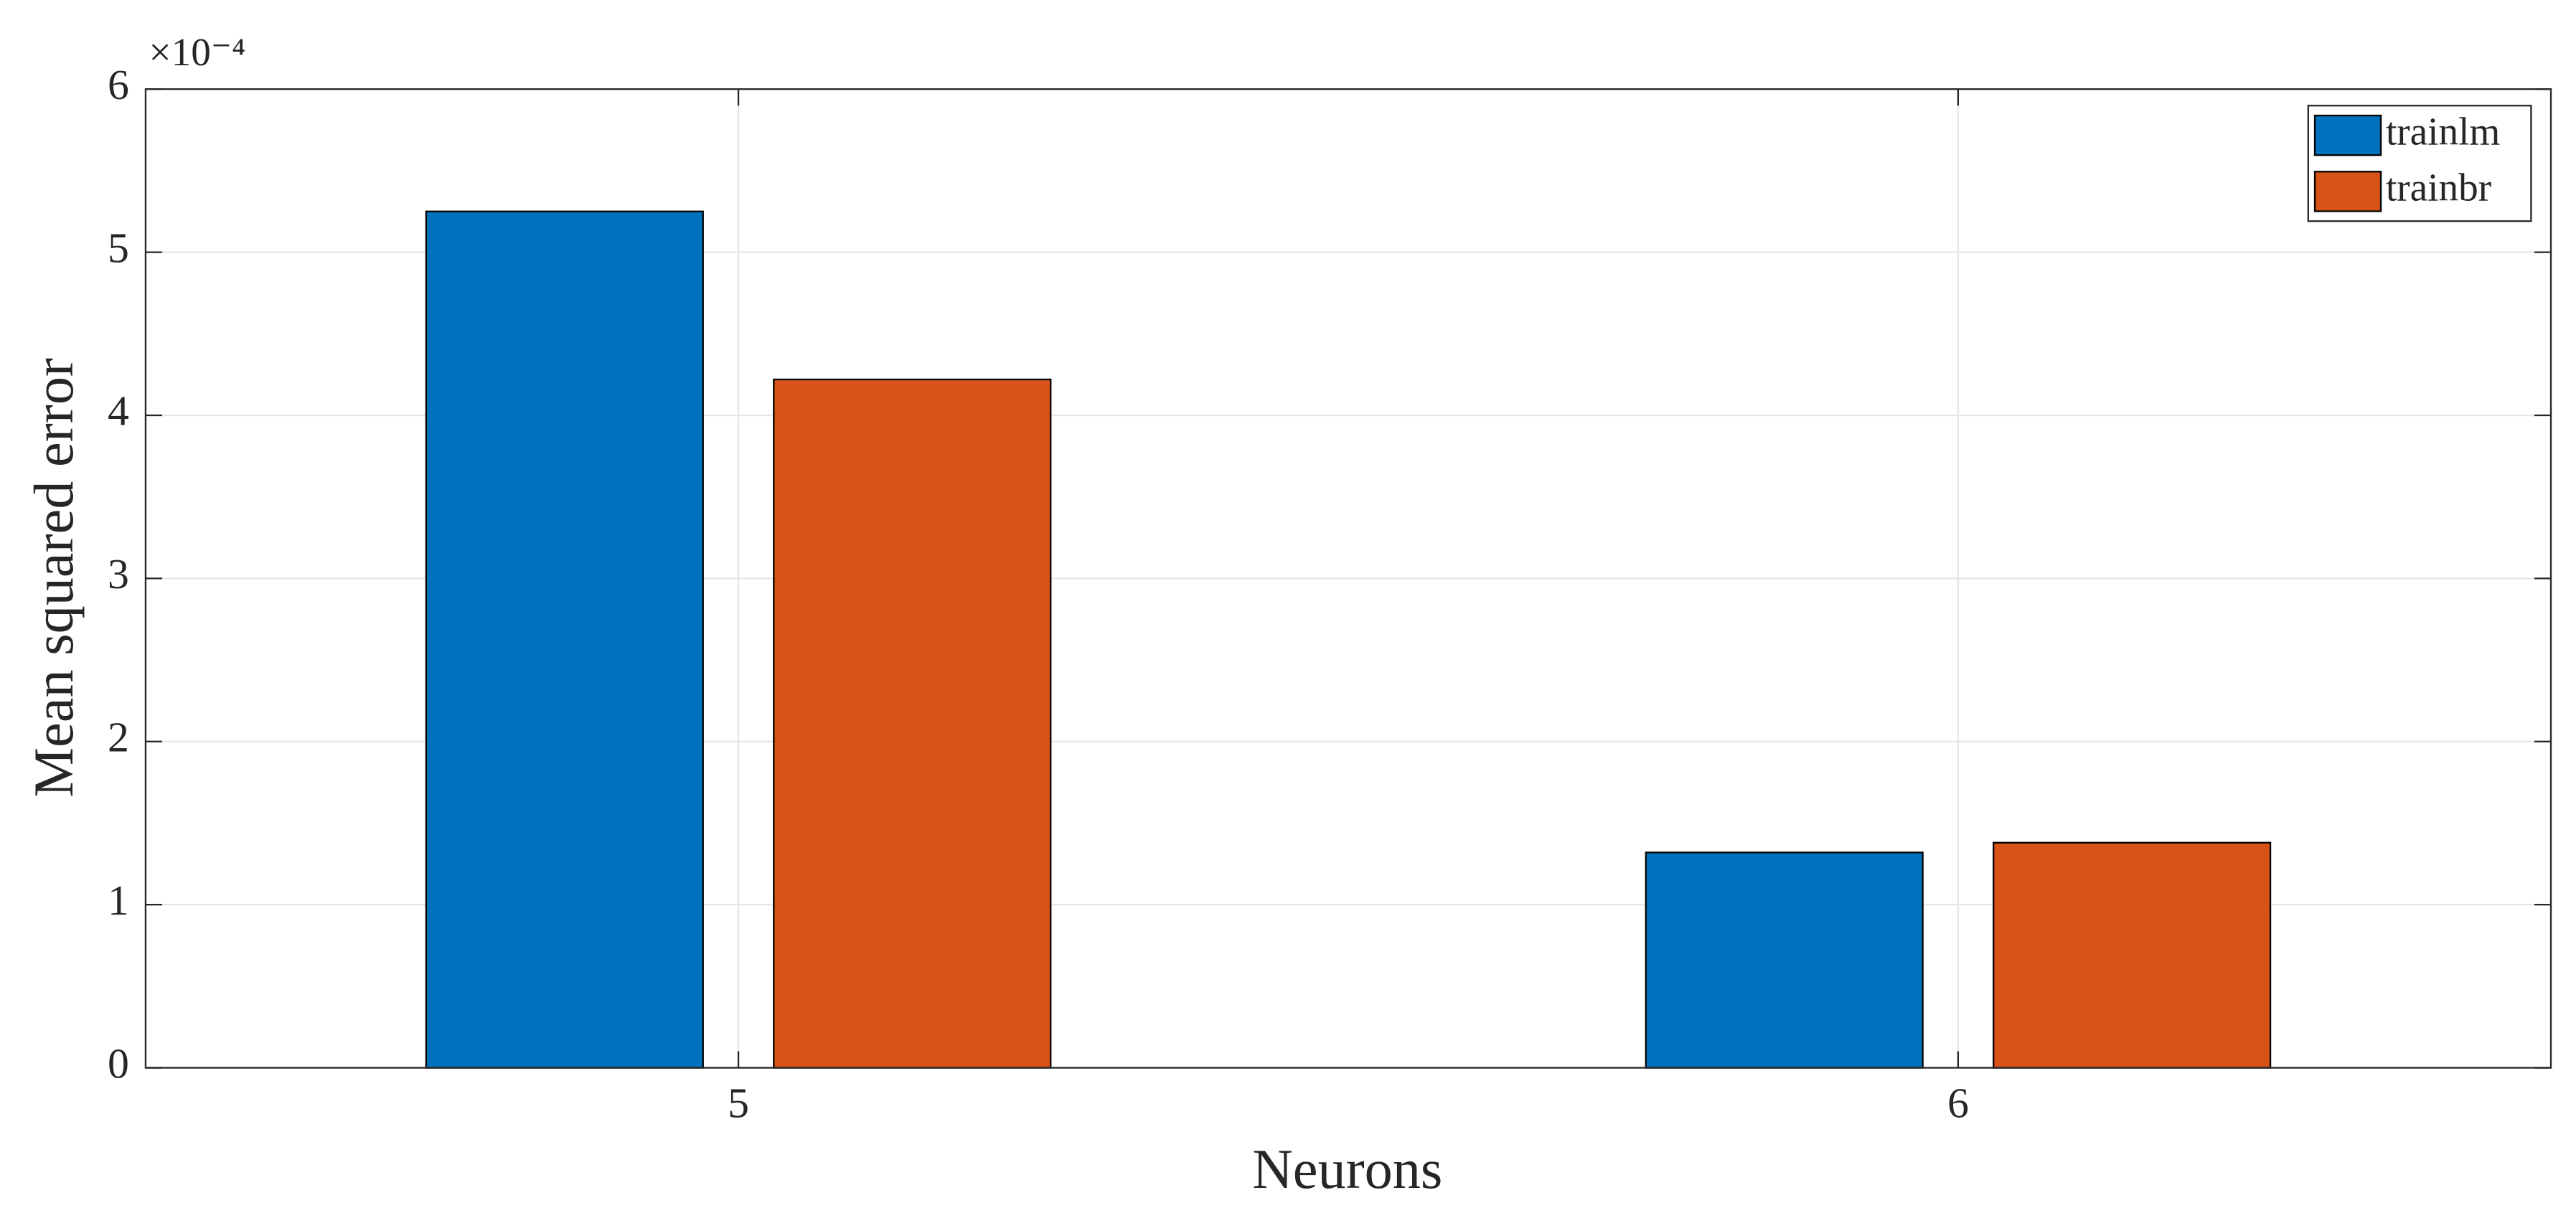 The image size is (2576, 1213). What do you see at coordinates (2438, 187) in the screenshot?
I see `legend-label: trainbr` at bounding box center [2438, 187].